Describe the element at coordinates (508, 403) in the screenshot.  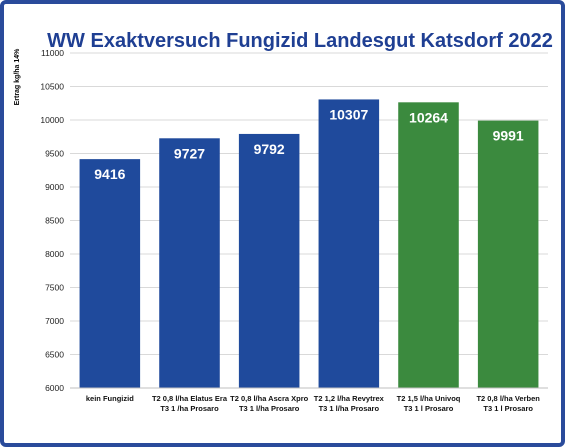
I see `x-category-label: T2 0,8 l/ha Verben T3 1 l Prosaro` at that location.